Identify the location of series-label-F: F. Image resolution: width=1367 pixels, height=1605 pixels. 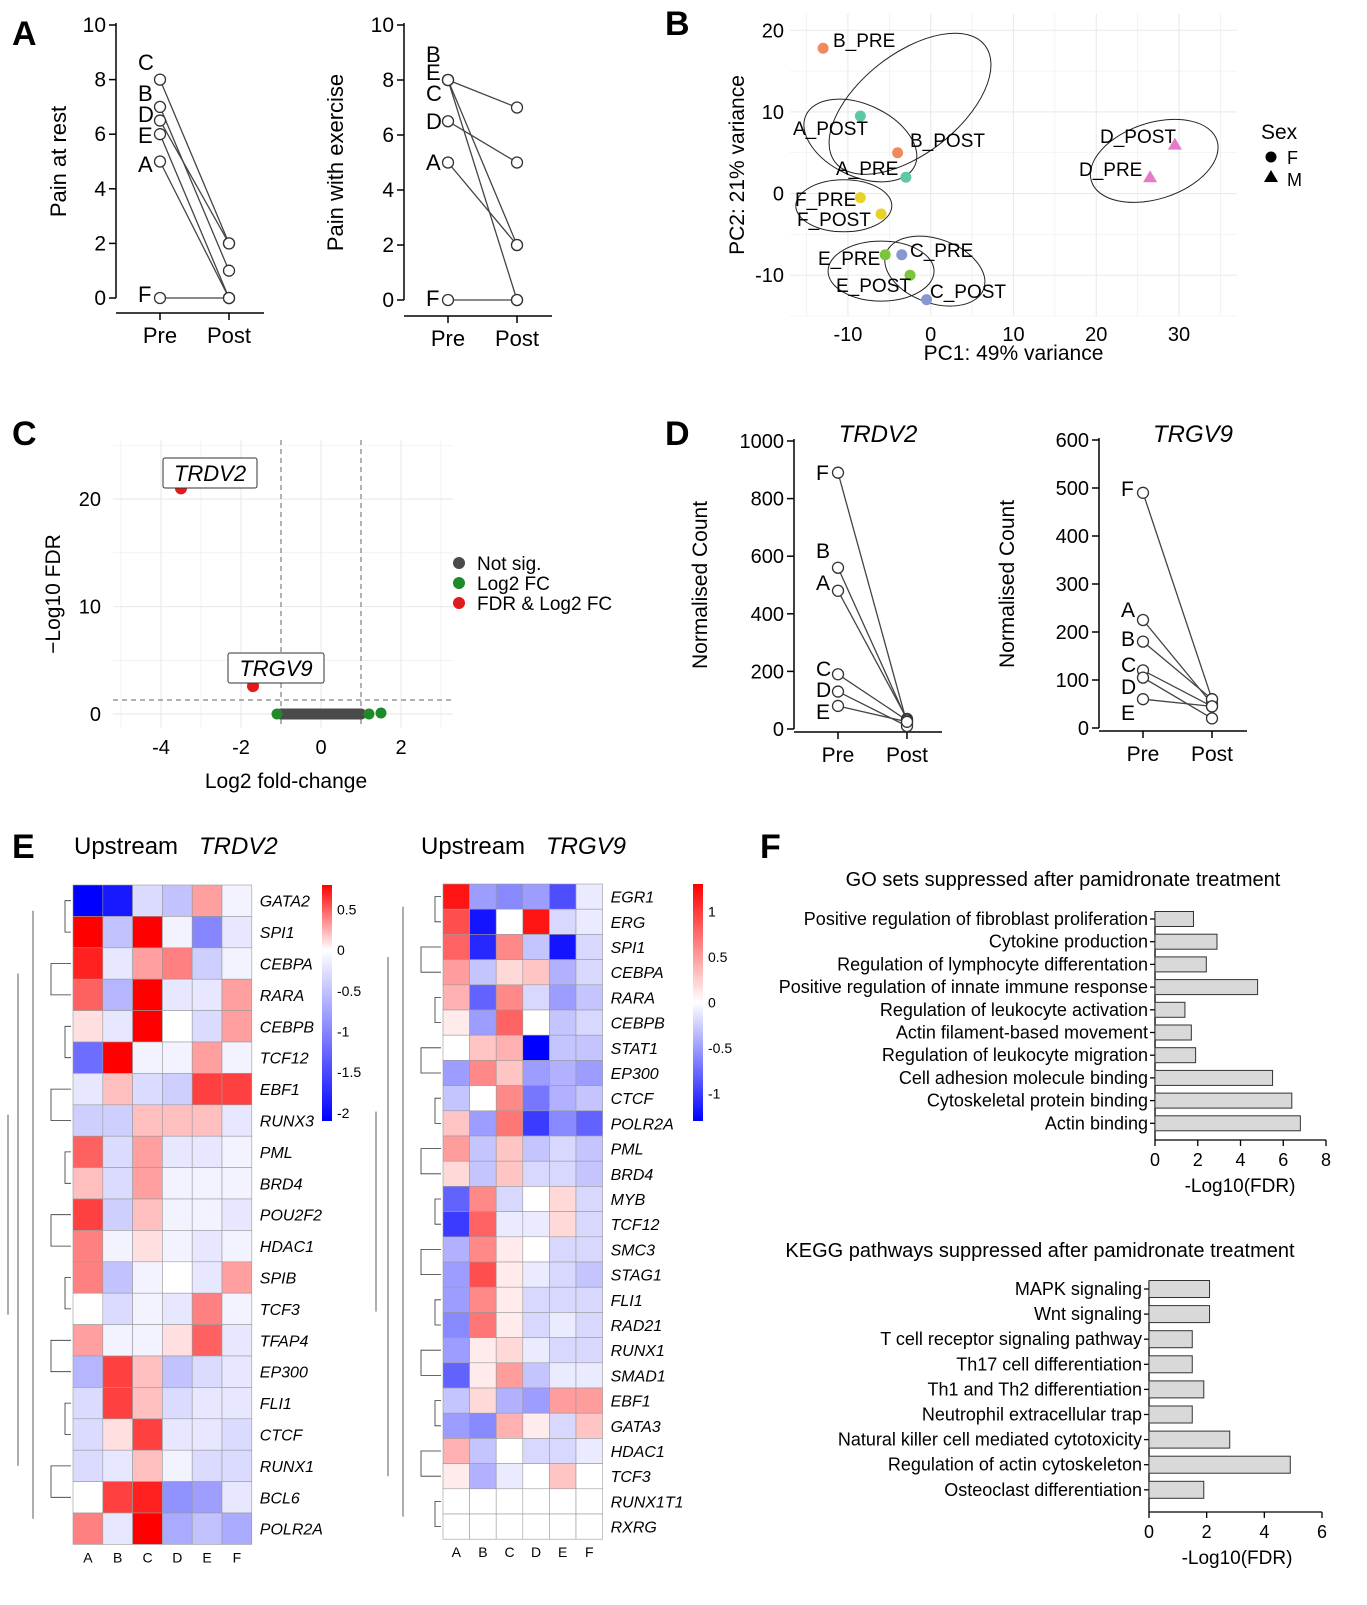
(1127, 489).